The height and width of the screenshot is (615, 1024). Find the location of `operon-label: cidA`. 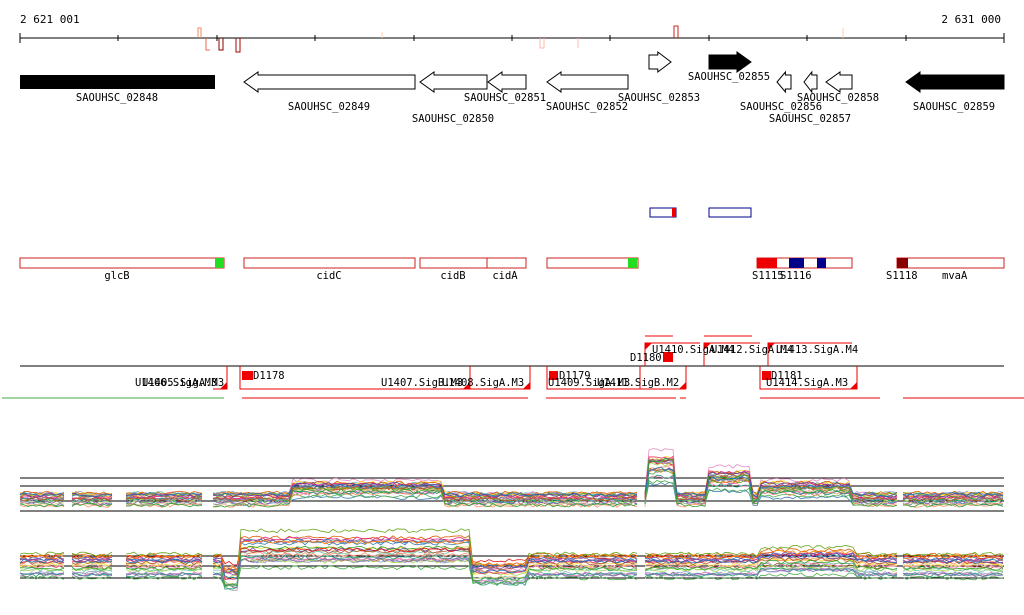

operon-label: cidA is located at coordinates (505, 276).